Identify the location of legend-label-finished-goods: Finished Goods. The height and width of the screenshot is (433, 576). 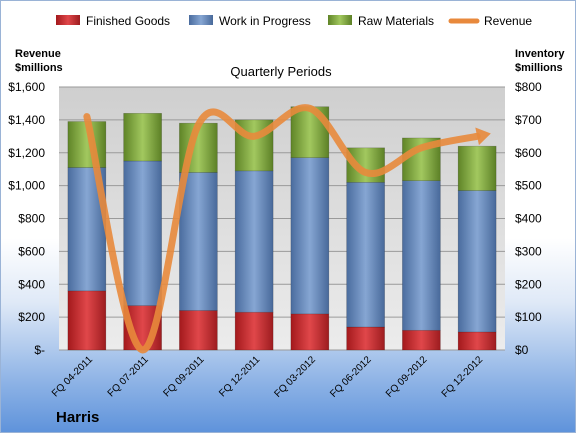
(128, 21).